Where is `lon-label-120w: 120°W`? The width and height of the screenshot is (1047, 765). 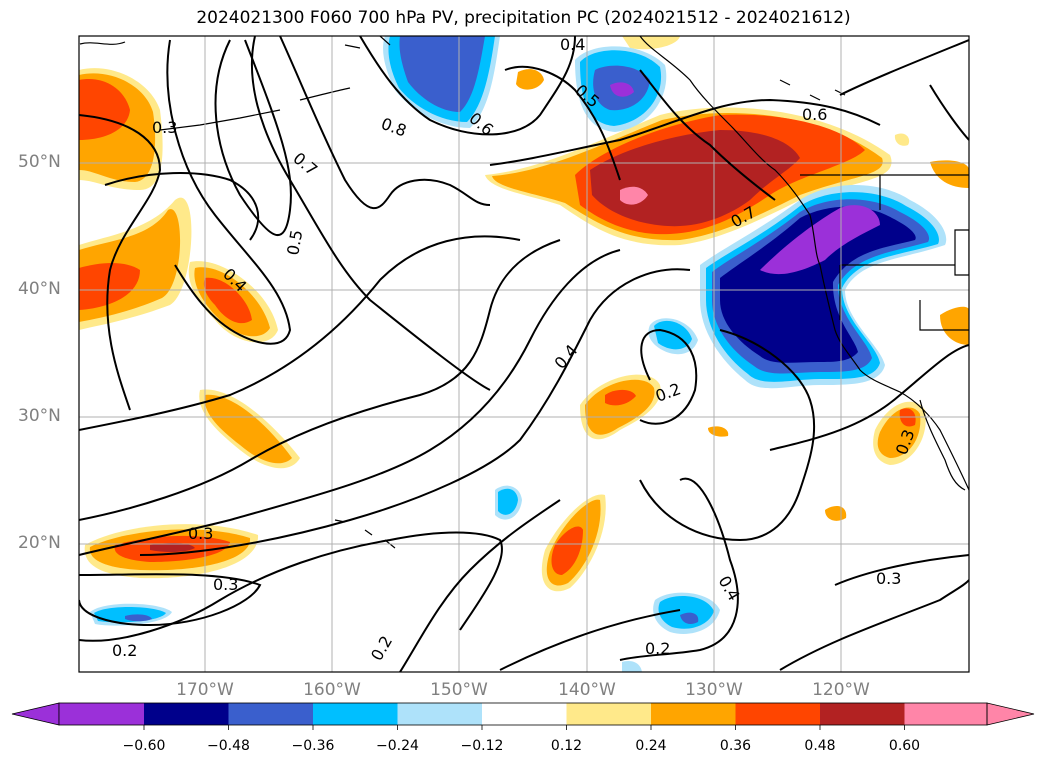
lon-label-120w: 120°W is located at coordinates (841, 690).